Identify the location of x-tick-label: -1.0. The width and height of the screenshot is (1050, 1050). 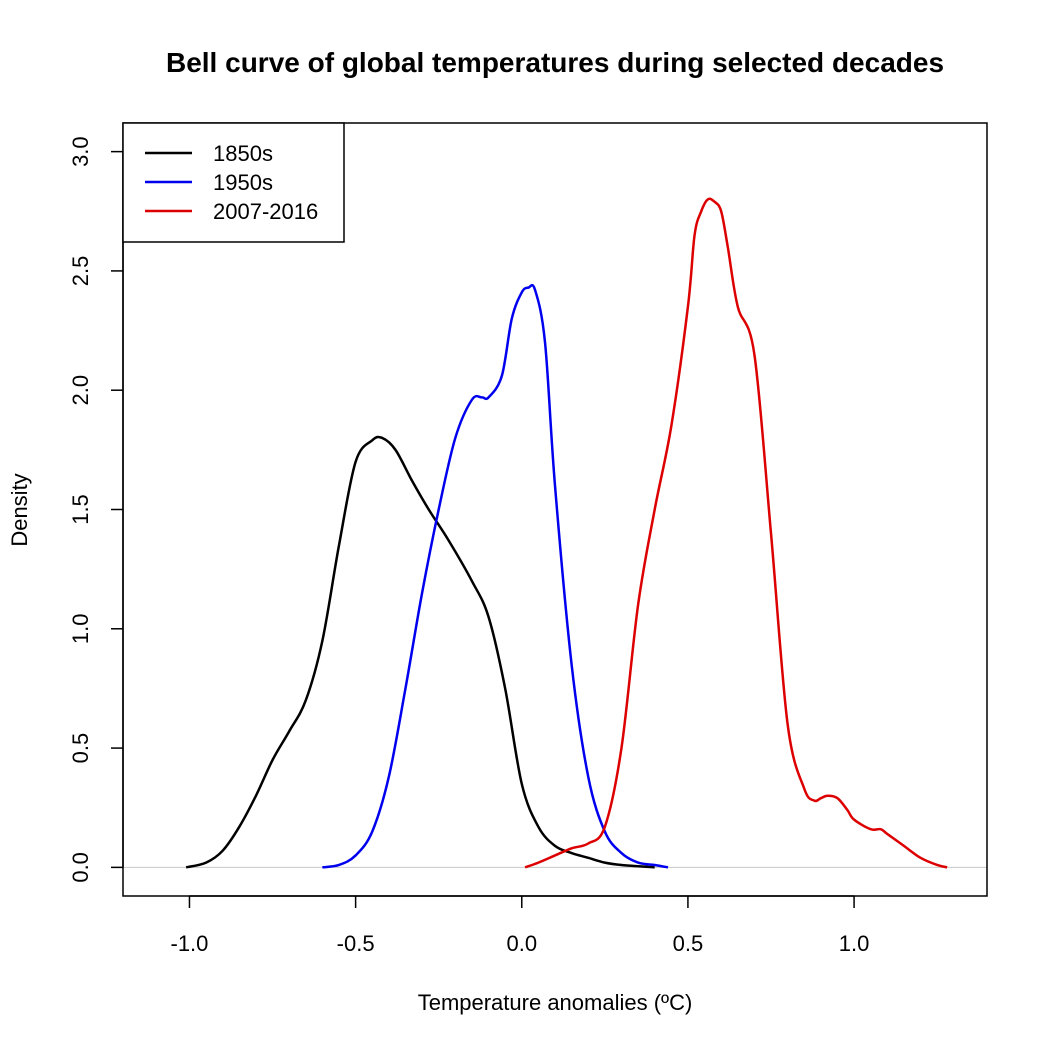
(190, 943).